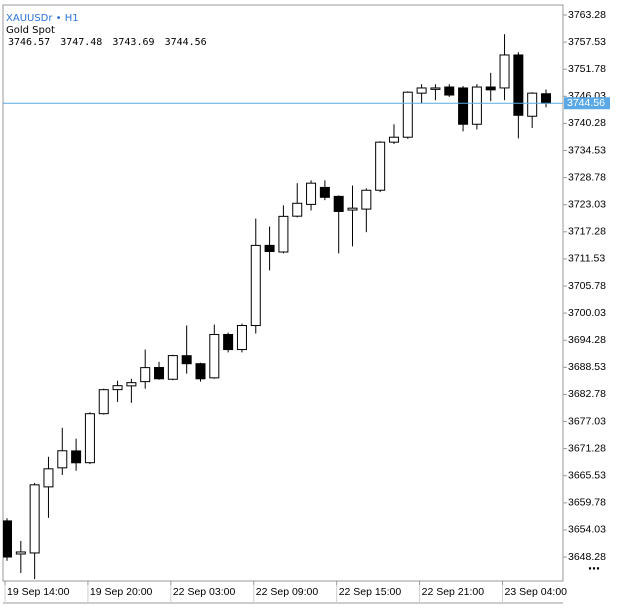 The width and height of the screenshot is (625, 608). What do you see at coordinates (30, 30) in the screenshot?
I see `chart-subtitle: Gold Spot` at bounding box center [30, 30].